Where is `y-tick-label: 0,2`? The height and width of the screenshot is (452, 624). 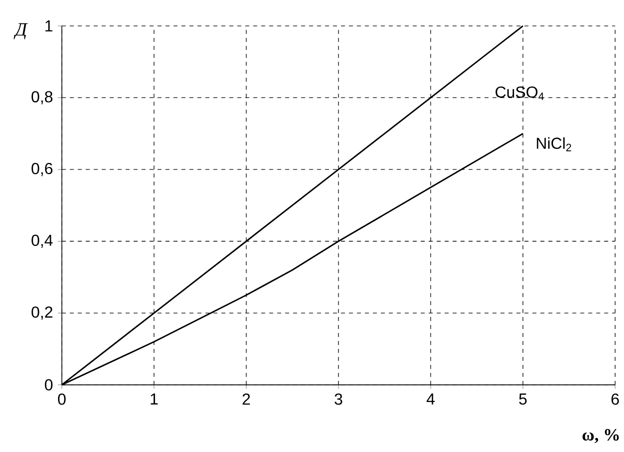 y-tick-label: 0,2 is located at coordinates (42, 313).